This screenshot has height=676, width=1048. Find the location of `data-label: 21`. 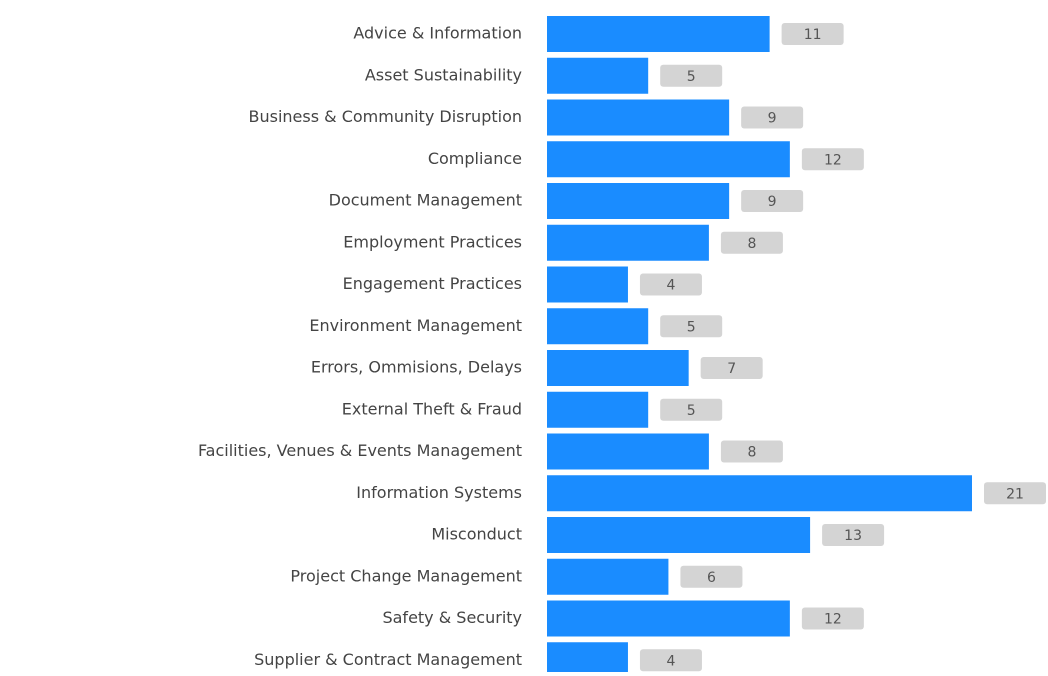

data-label: 21 is located at coordinates (1015, 494).